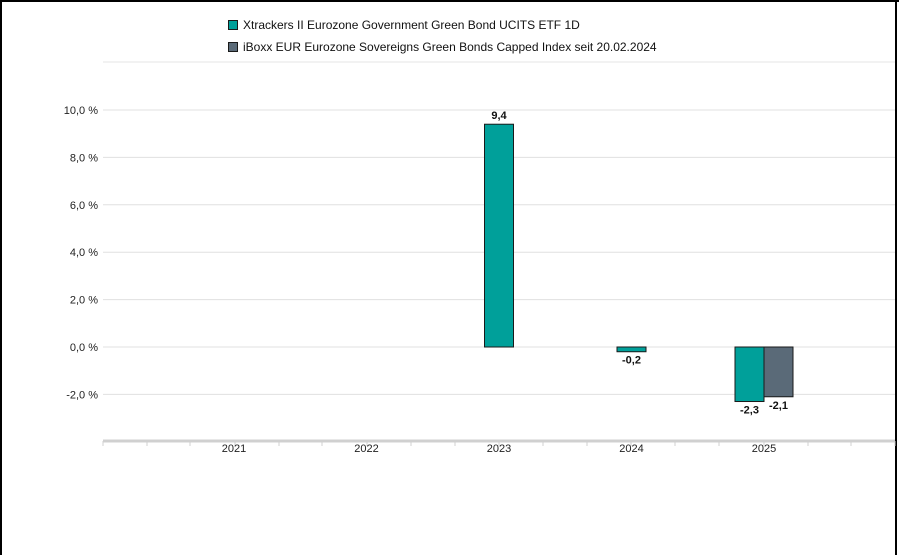 The image size is (899, 555). Describe the element at coordinates (631, 449) in the screenshot. I see `x-tick-label: 2024` at that location.